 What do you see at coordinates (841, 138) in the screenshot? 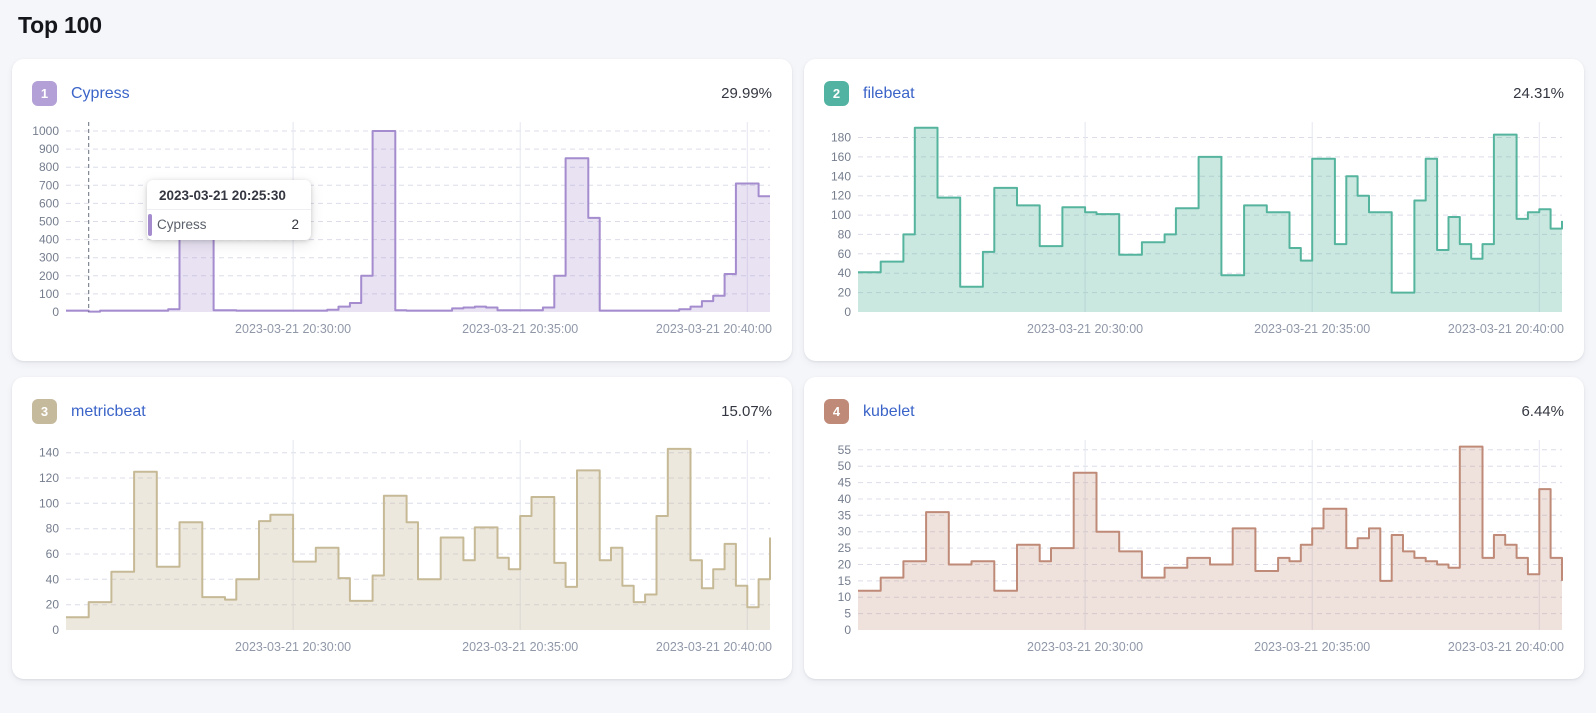
I see `y-axis-tick-label: 180` at bounding box center [841, 138].